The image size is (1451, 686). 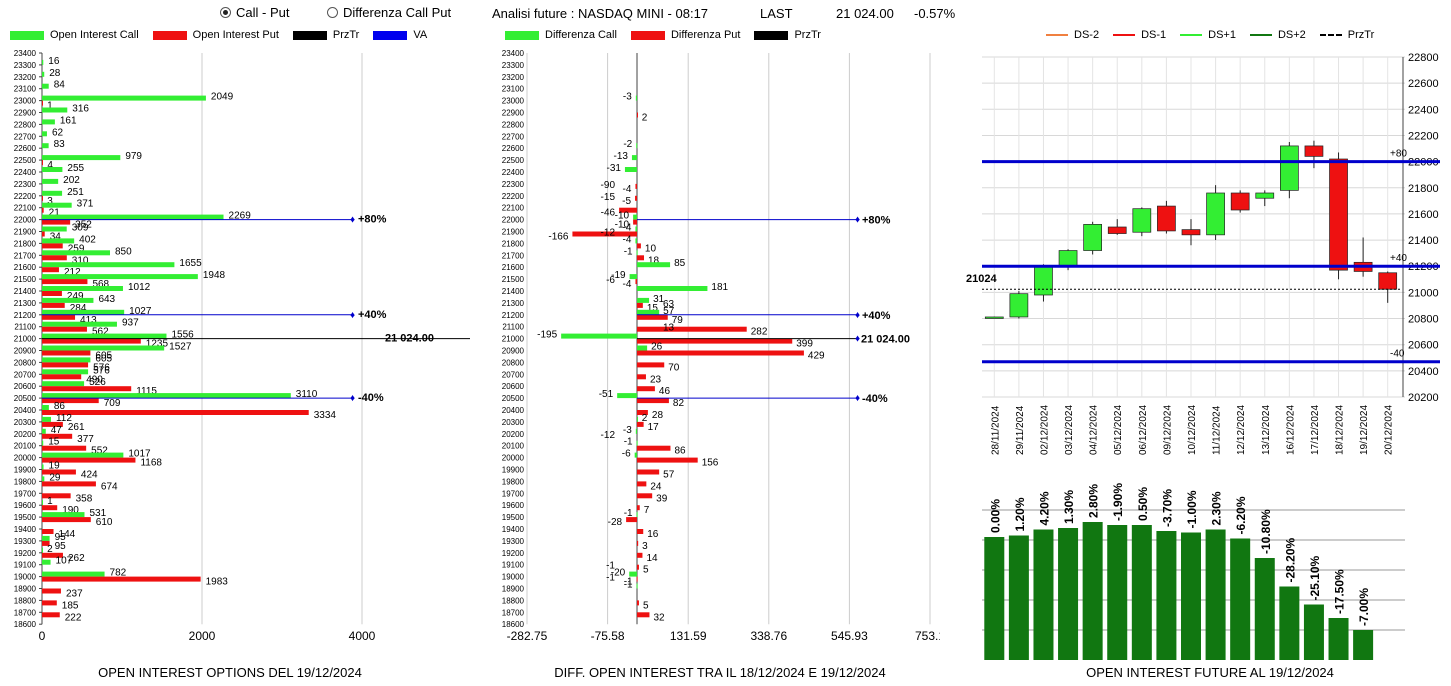 I want to click on y-tick-label: 18700, so click(x=513, y=612).